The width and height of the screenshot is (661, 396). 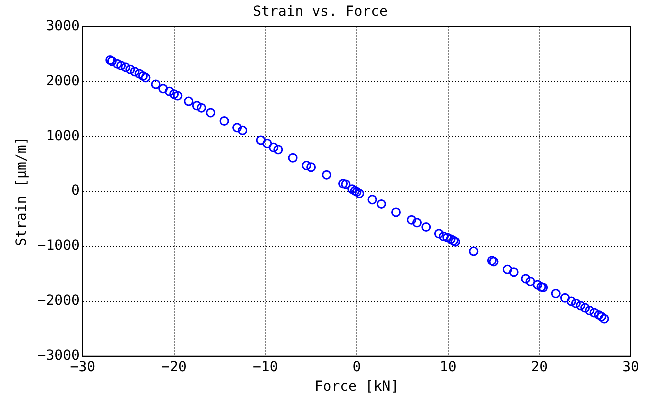 I want to click on y-tick-label: 1000, so click(x=63, y=136).